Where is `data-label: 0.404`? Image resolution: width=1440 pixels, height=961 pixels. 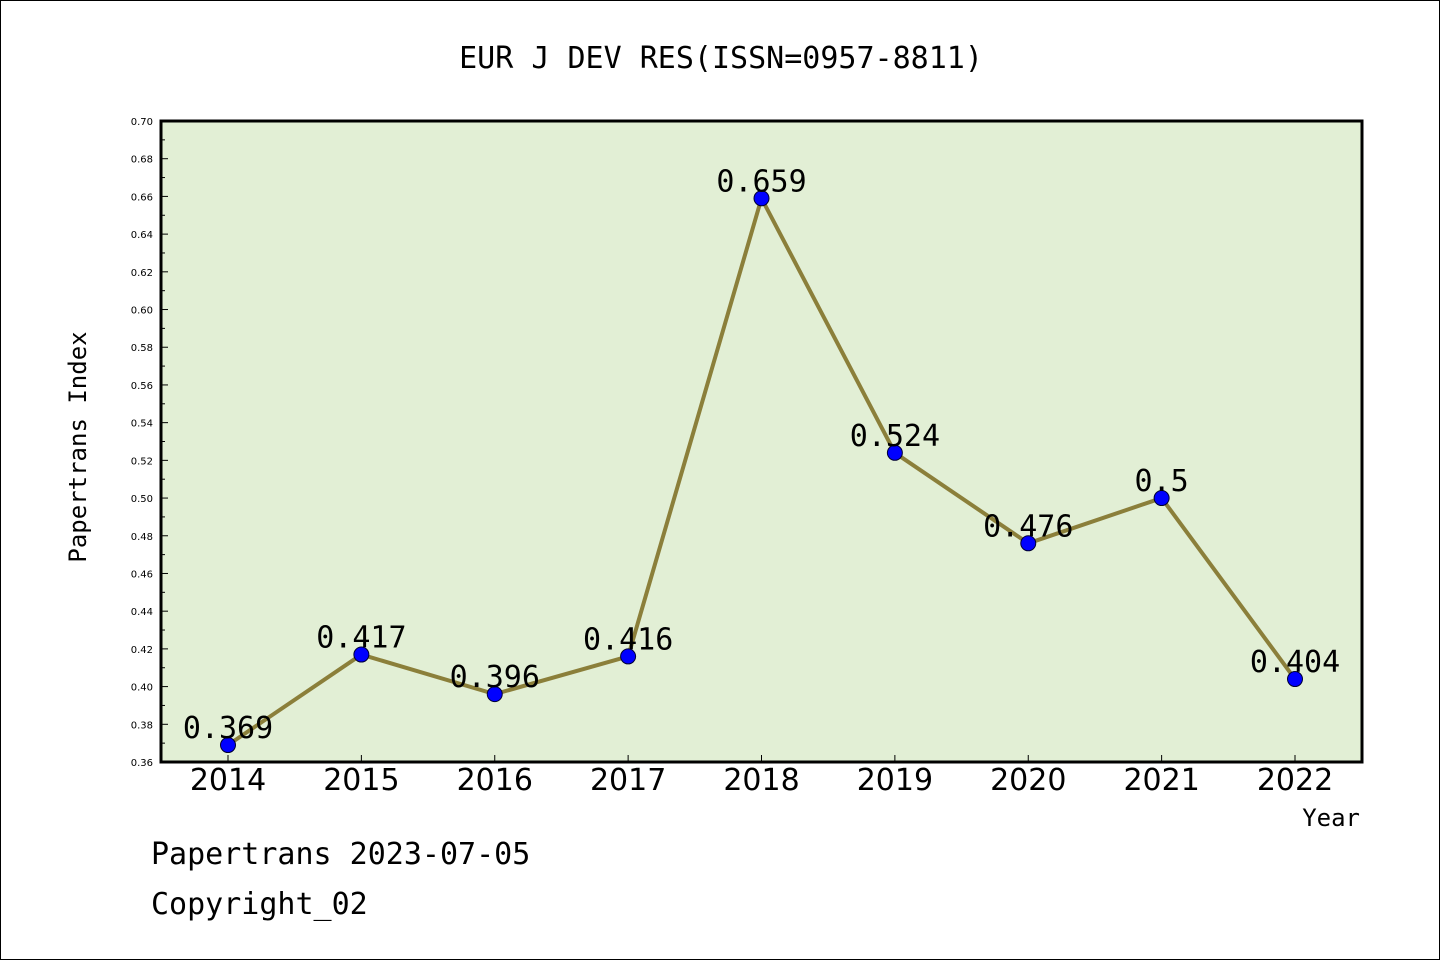 data-label: 0.404 is located at coordinates (1295, 662).